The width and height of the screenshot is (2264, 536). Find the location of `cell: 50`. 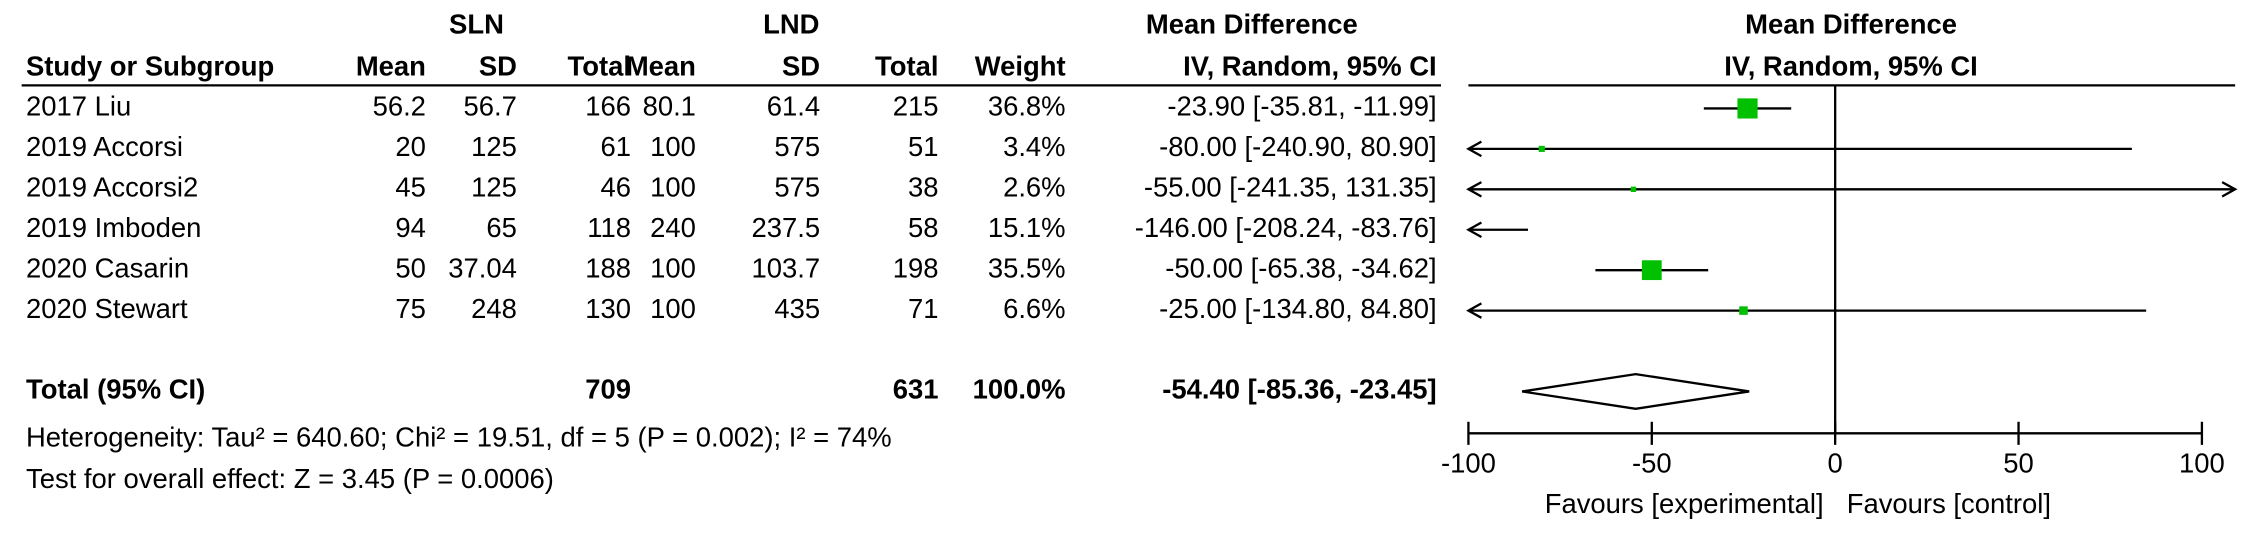

cell: 50 is located at coordinates (410, 267).